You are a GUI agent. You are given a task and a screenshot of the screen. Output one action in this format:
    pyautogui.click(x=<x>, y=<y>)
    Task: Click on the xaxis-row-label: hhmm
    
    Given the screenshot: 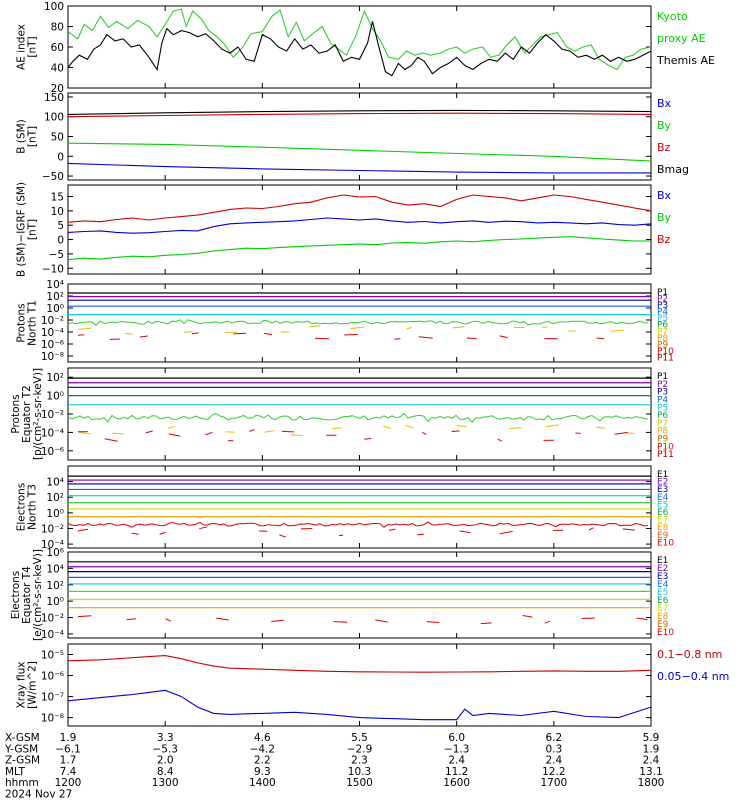 What is the action you would take?
    pyautogui.click(x=22, y=783)
    